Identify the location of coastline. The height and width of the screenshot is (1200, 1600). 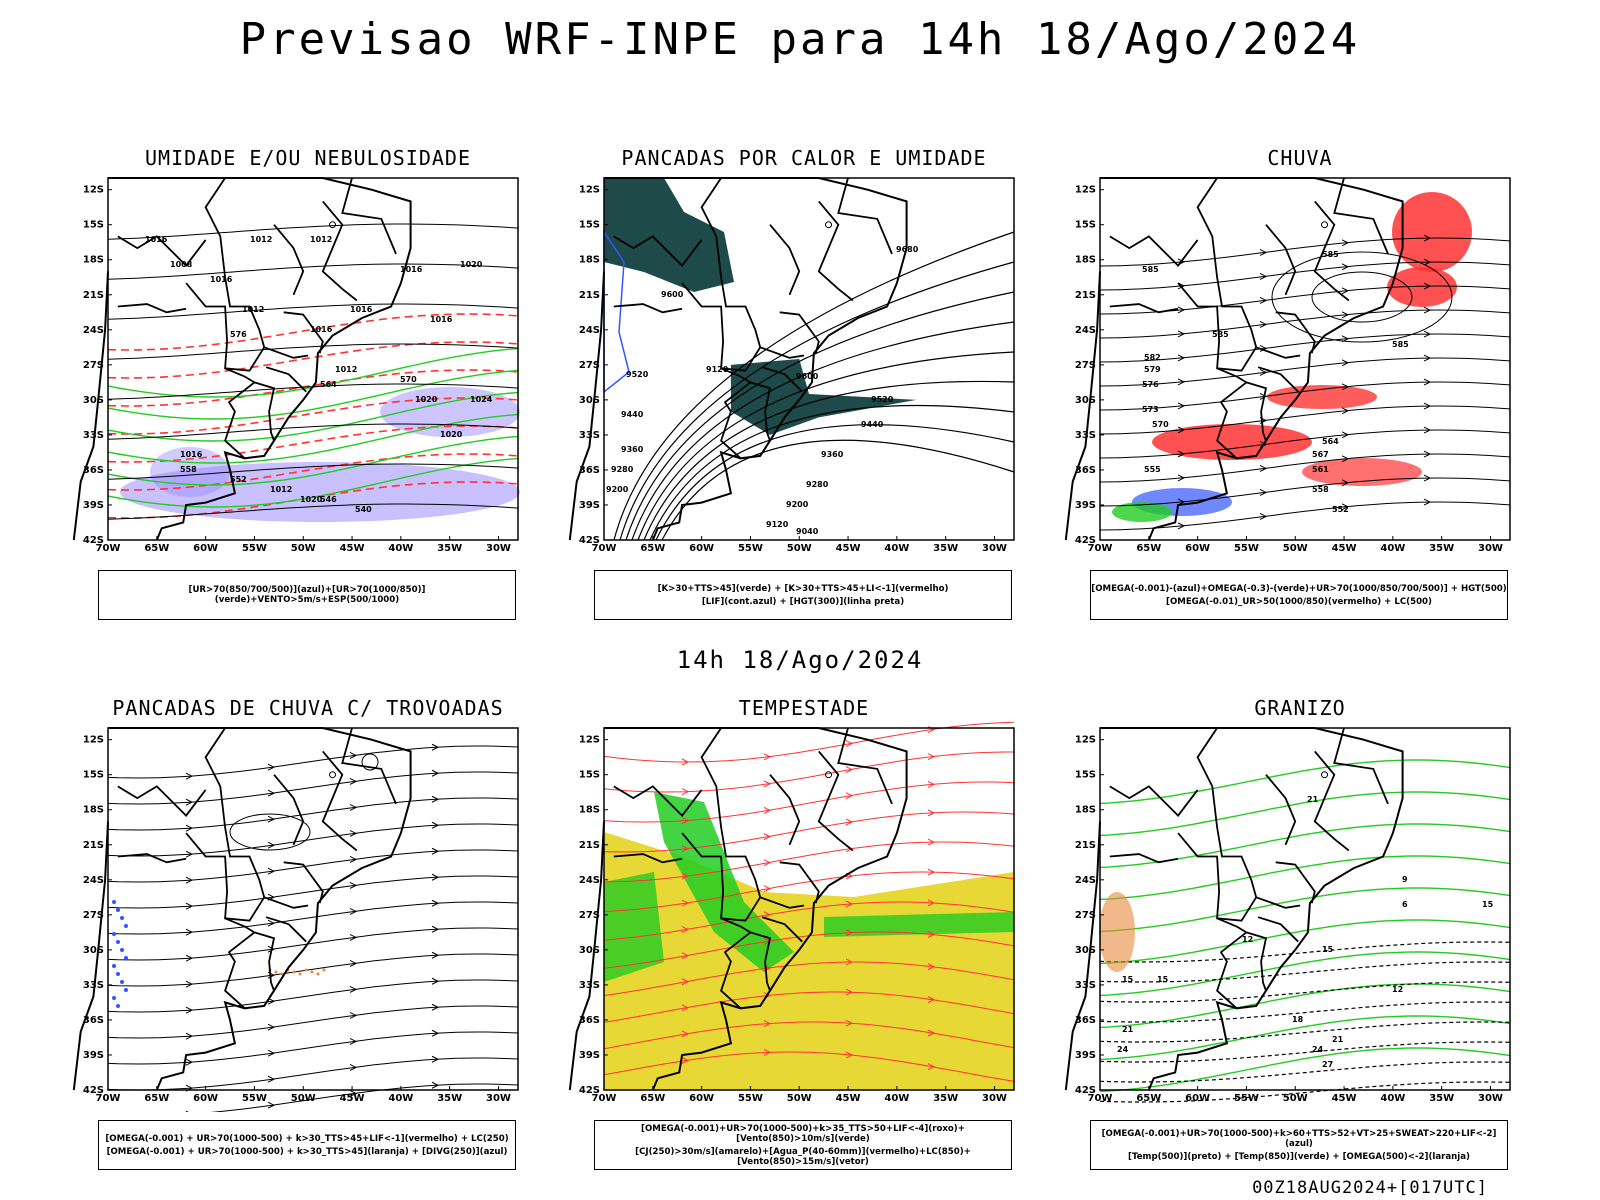
(1252, 909).